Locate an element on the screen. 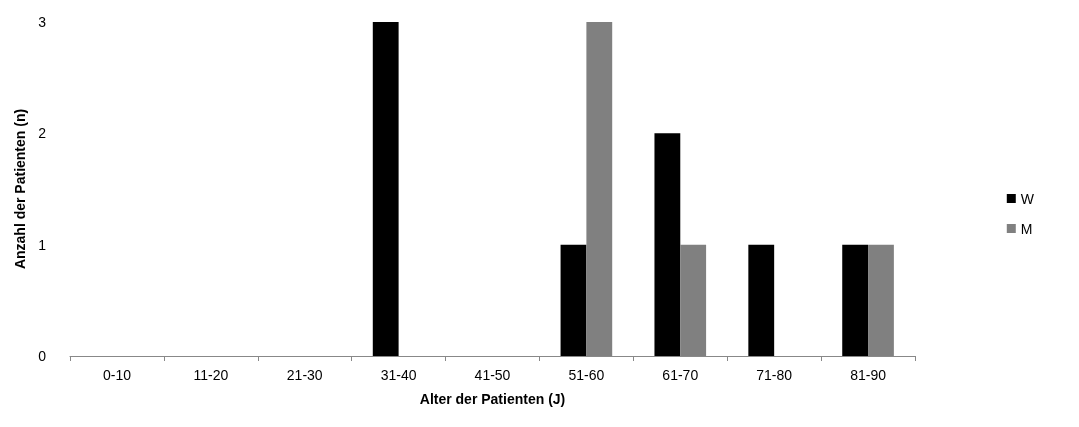  legend-label: M is located at coordinates (1026, 228).